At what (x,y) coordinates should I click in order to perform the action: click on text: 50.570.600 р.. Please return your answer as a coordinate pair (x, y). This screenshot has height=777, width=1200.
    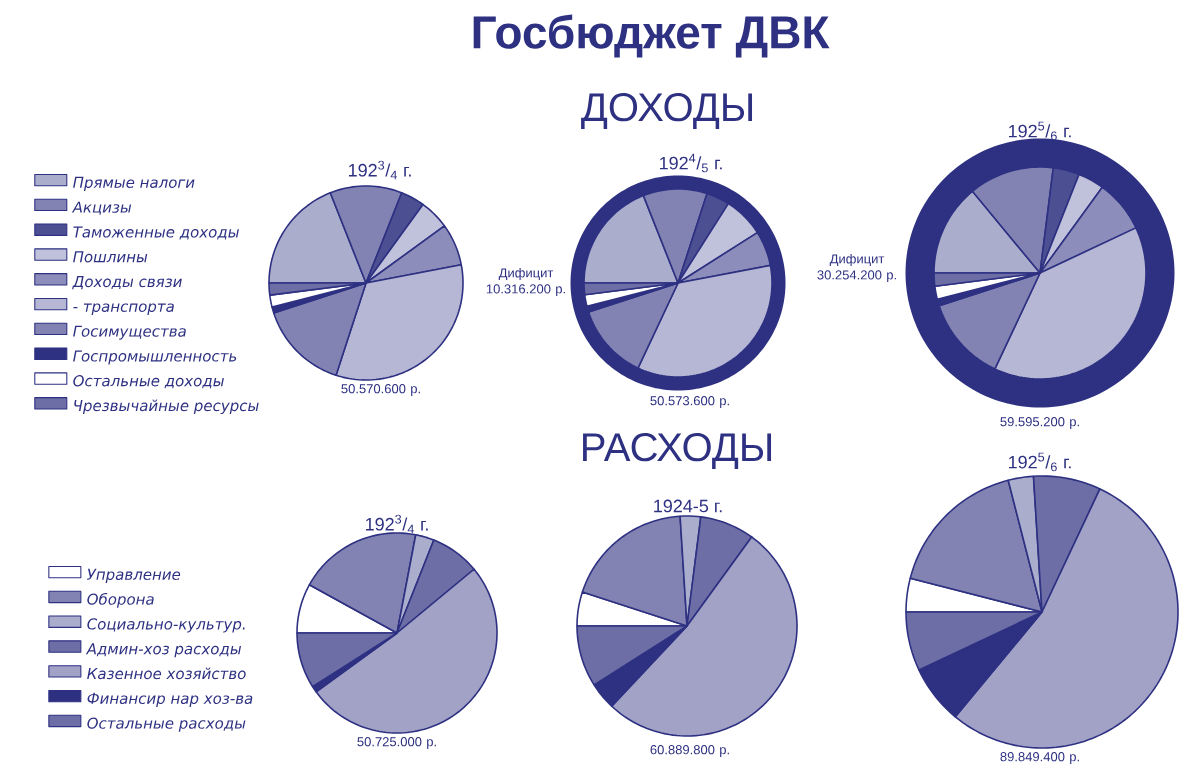
    Looking at the image, I should click on (380, 390).